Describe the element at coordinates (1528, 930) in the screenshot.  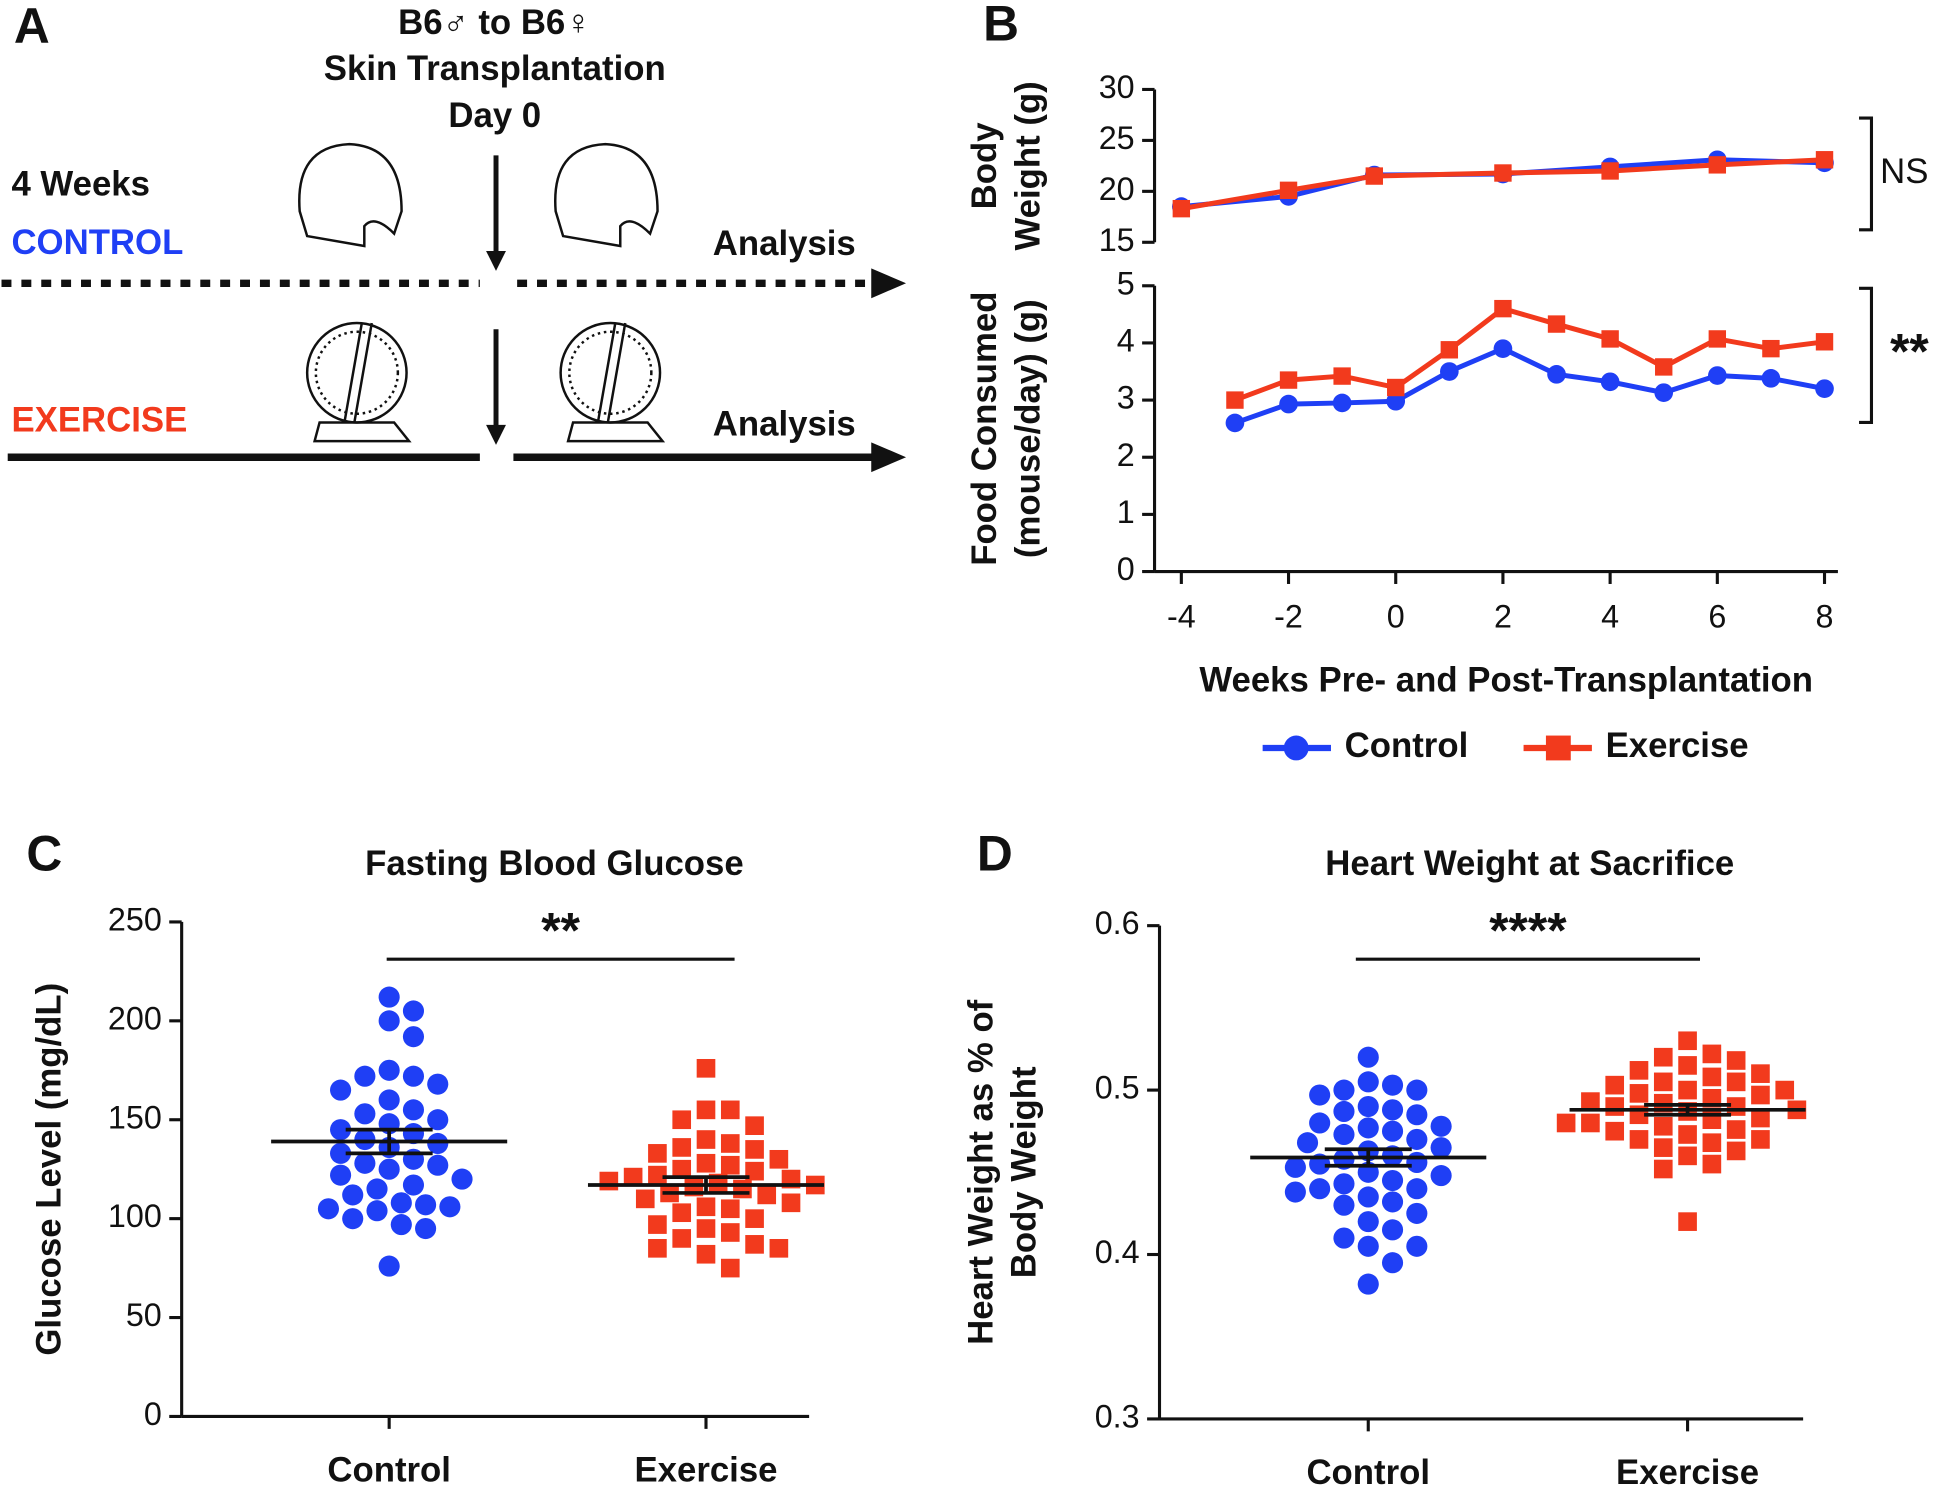
I see `annotation: ****` at that location.